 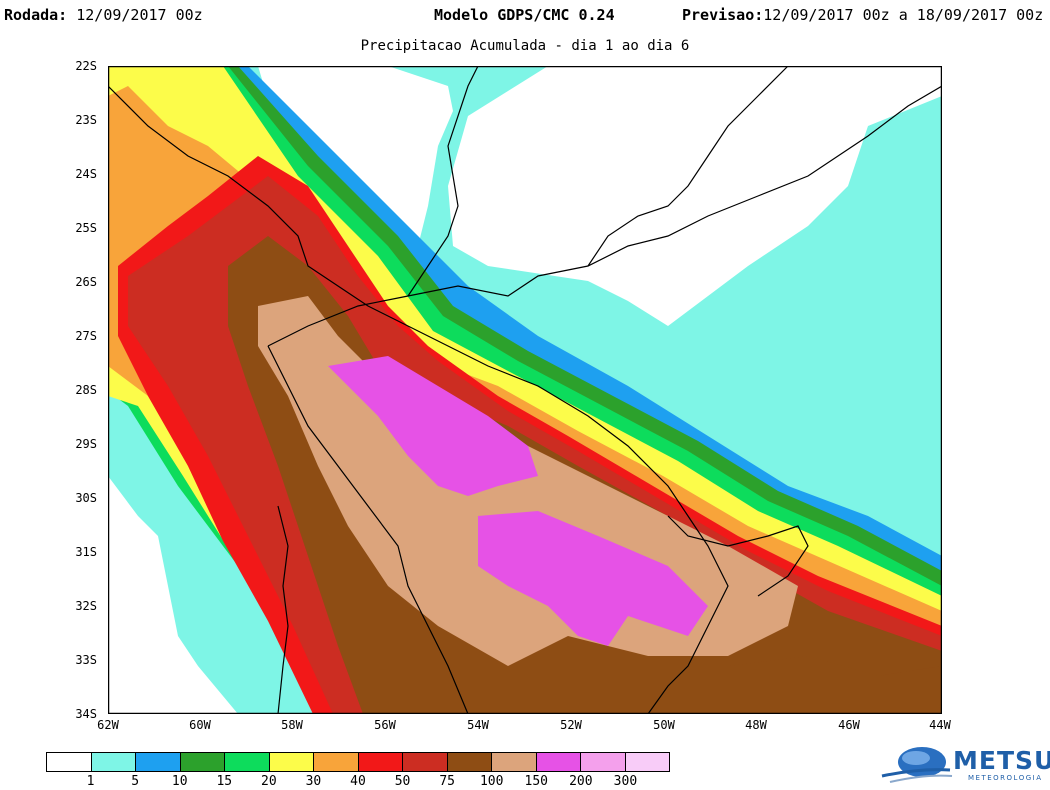 I want to click on lat-label: 22S, so click(x=86, y=66).